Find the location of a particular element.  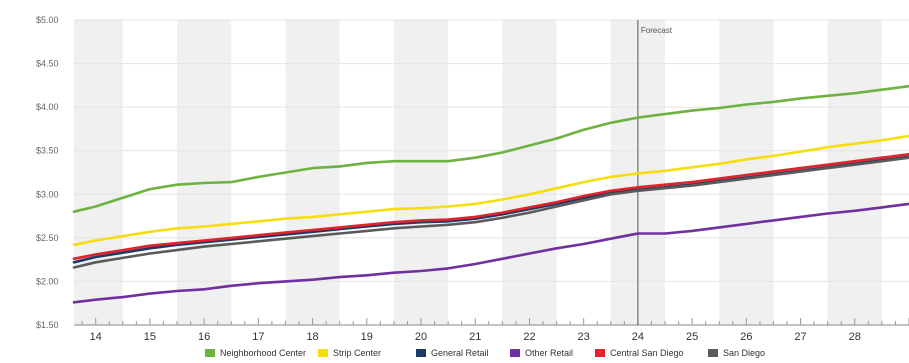

legend-label: Strip Center is located at coordinates (357, 353).